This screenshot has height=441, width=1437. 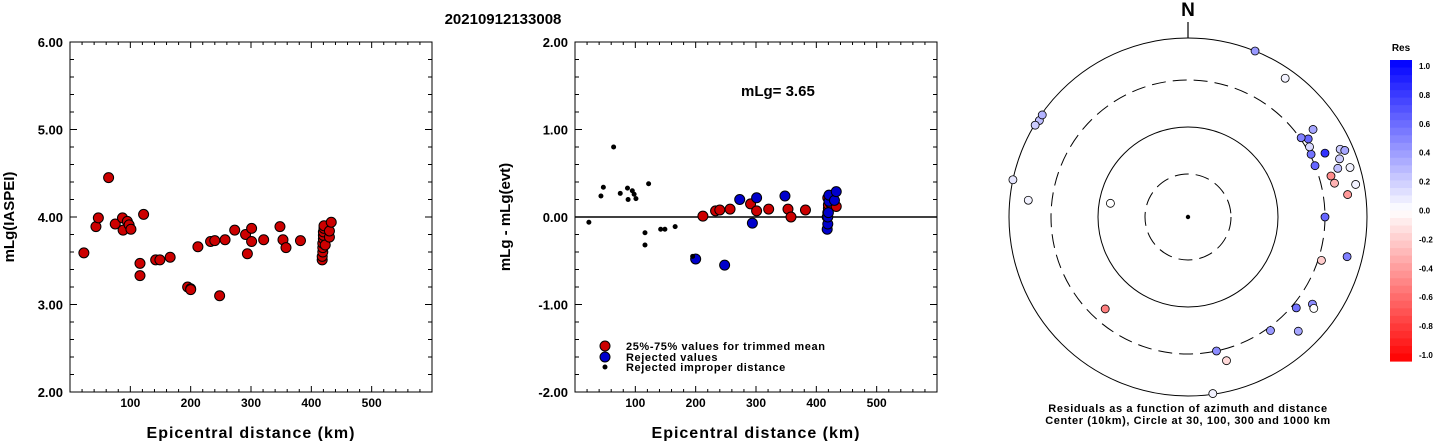 I want to click on y-tick-label: 1.00, so click(x=555, y=130).